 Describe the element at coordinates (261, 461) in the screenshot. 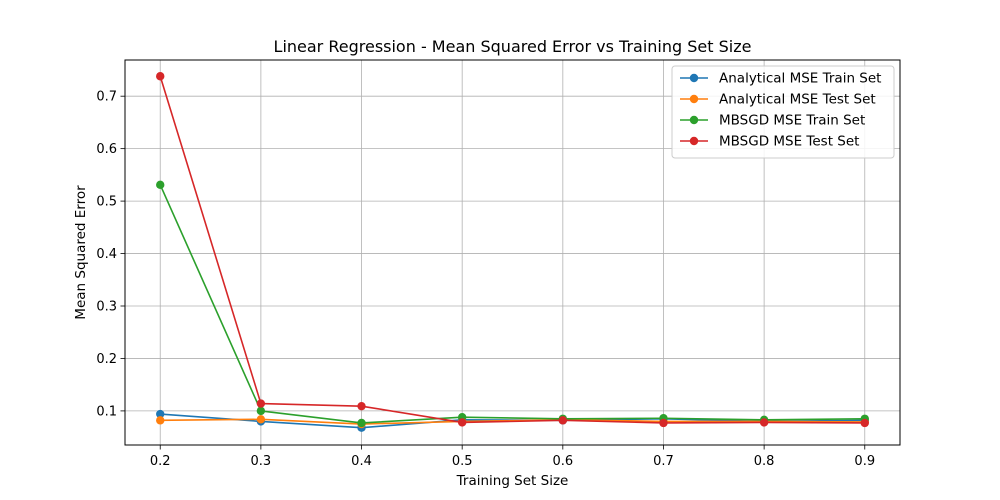

I see `x-tick-label: 0.3` at that location.